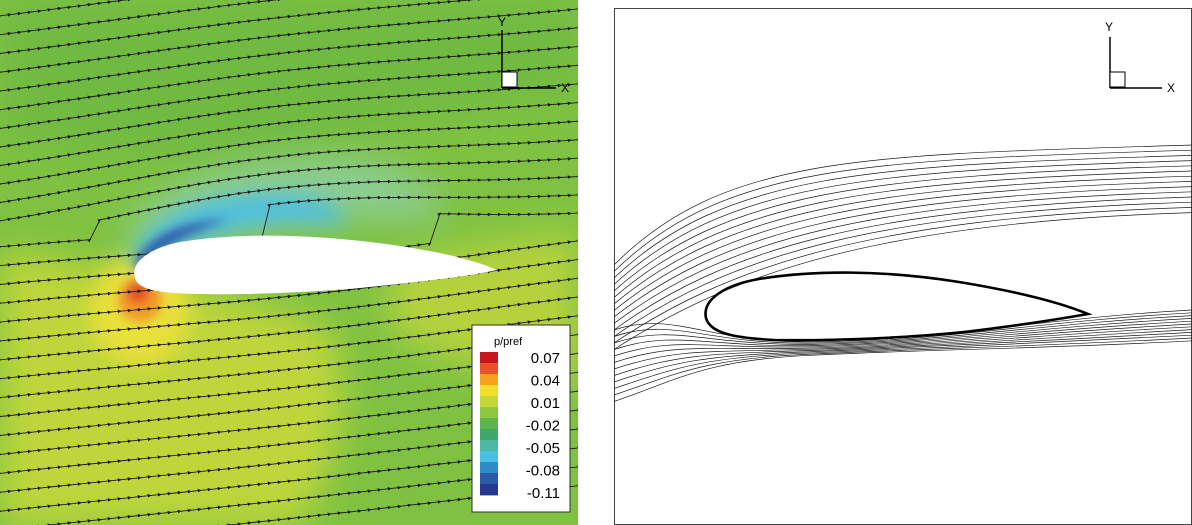  I want to click on legend-labels: 0.07 0.04 0.01 -0.02 -0.05 -0.08 -0.11, so click(543, 426).